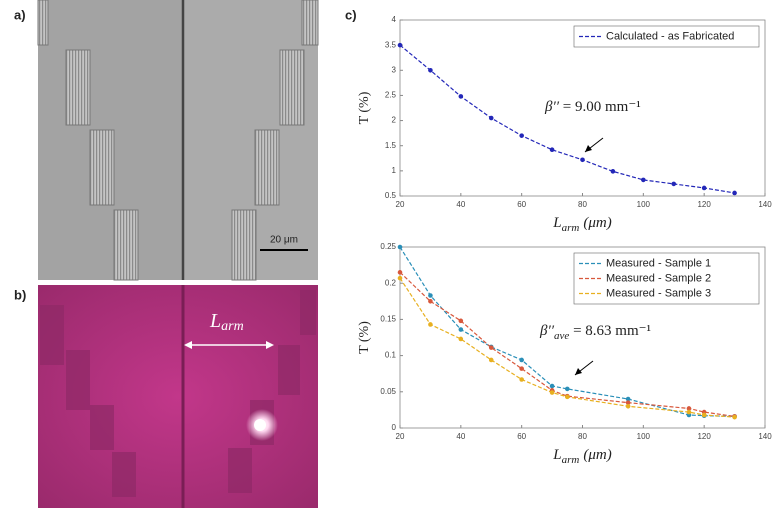 This screenshot has height=510, width=774. Describe the element at coordinates (20, 294) in the screenshot. I see `panel-label: b)` at that location.